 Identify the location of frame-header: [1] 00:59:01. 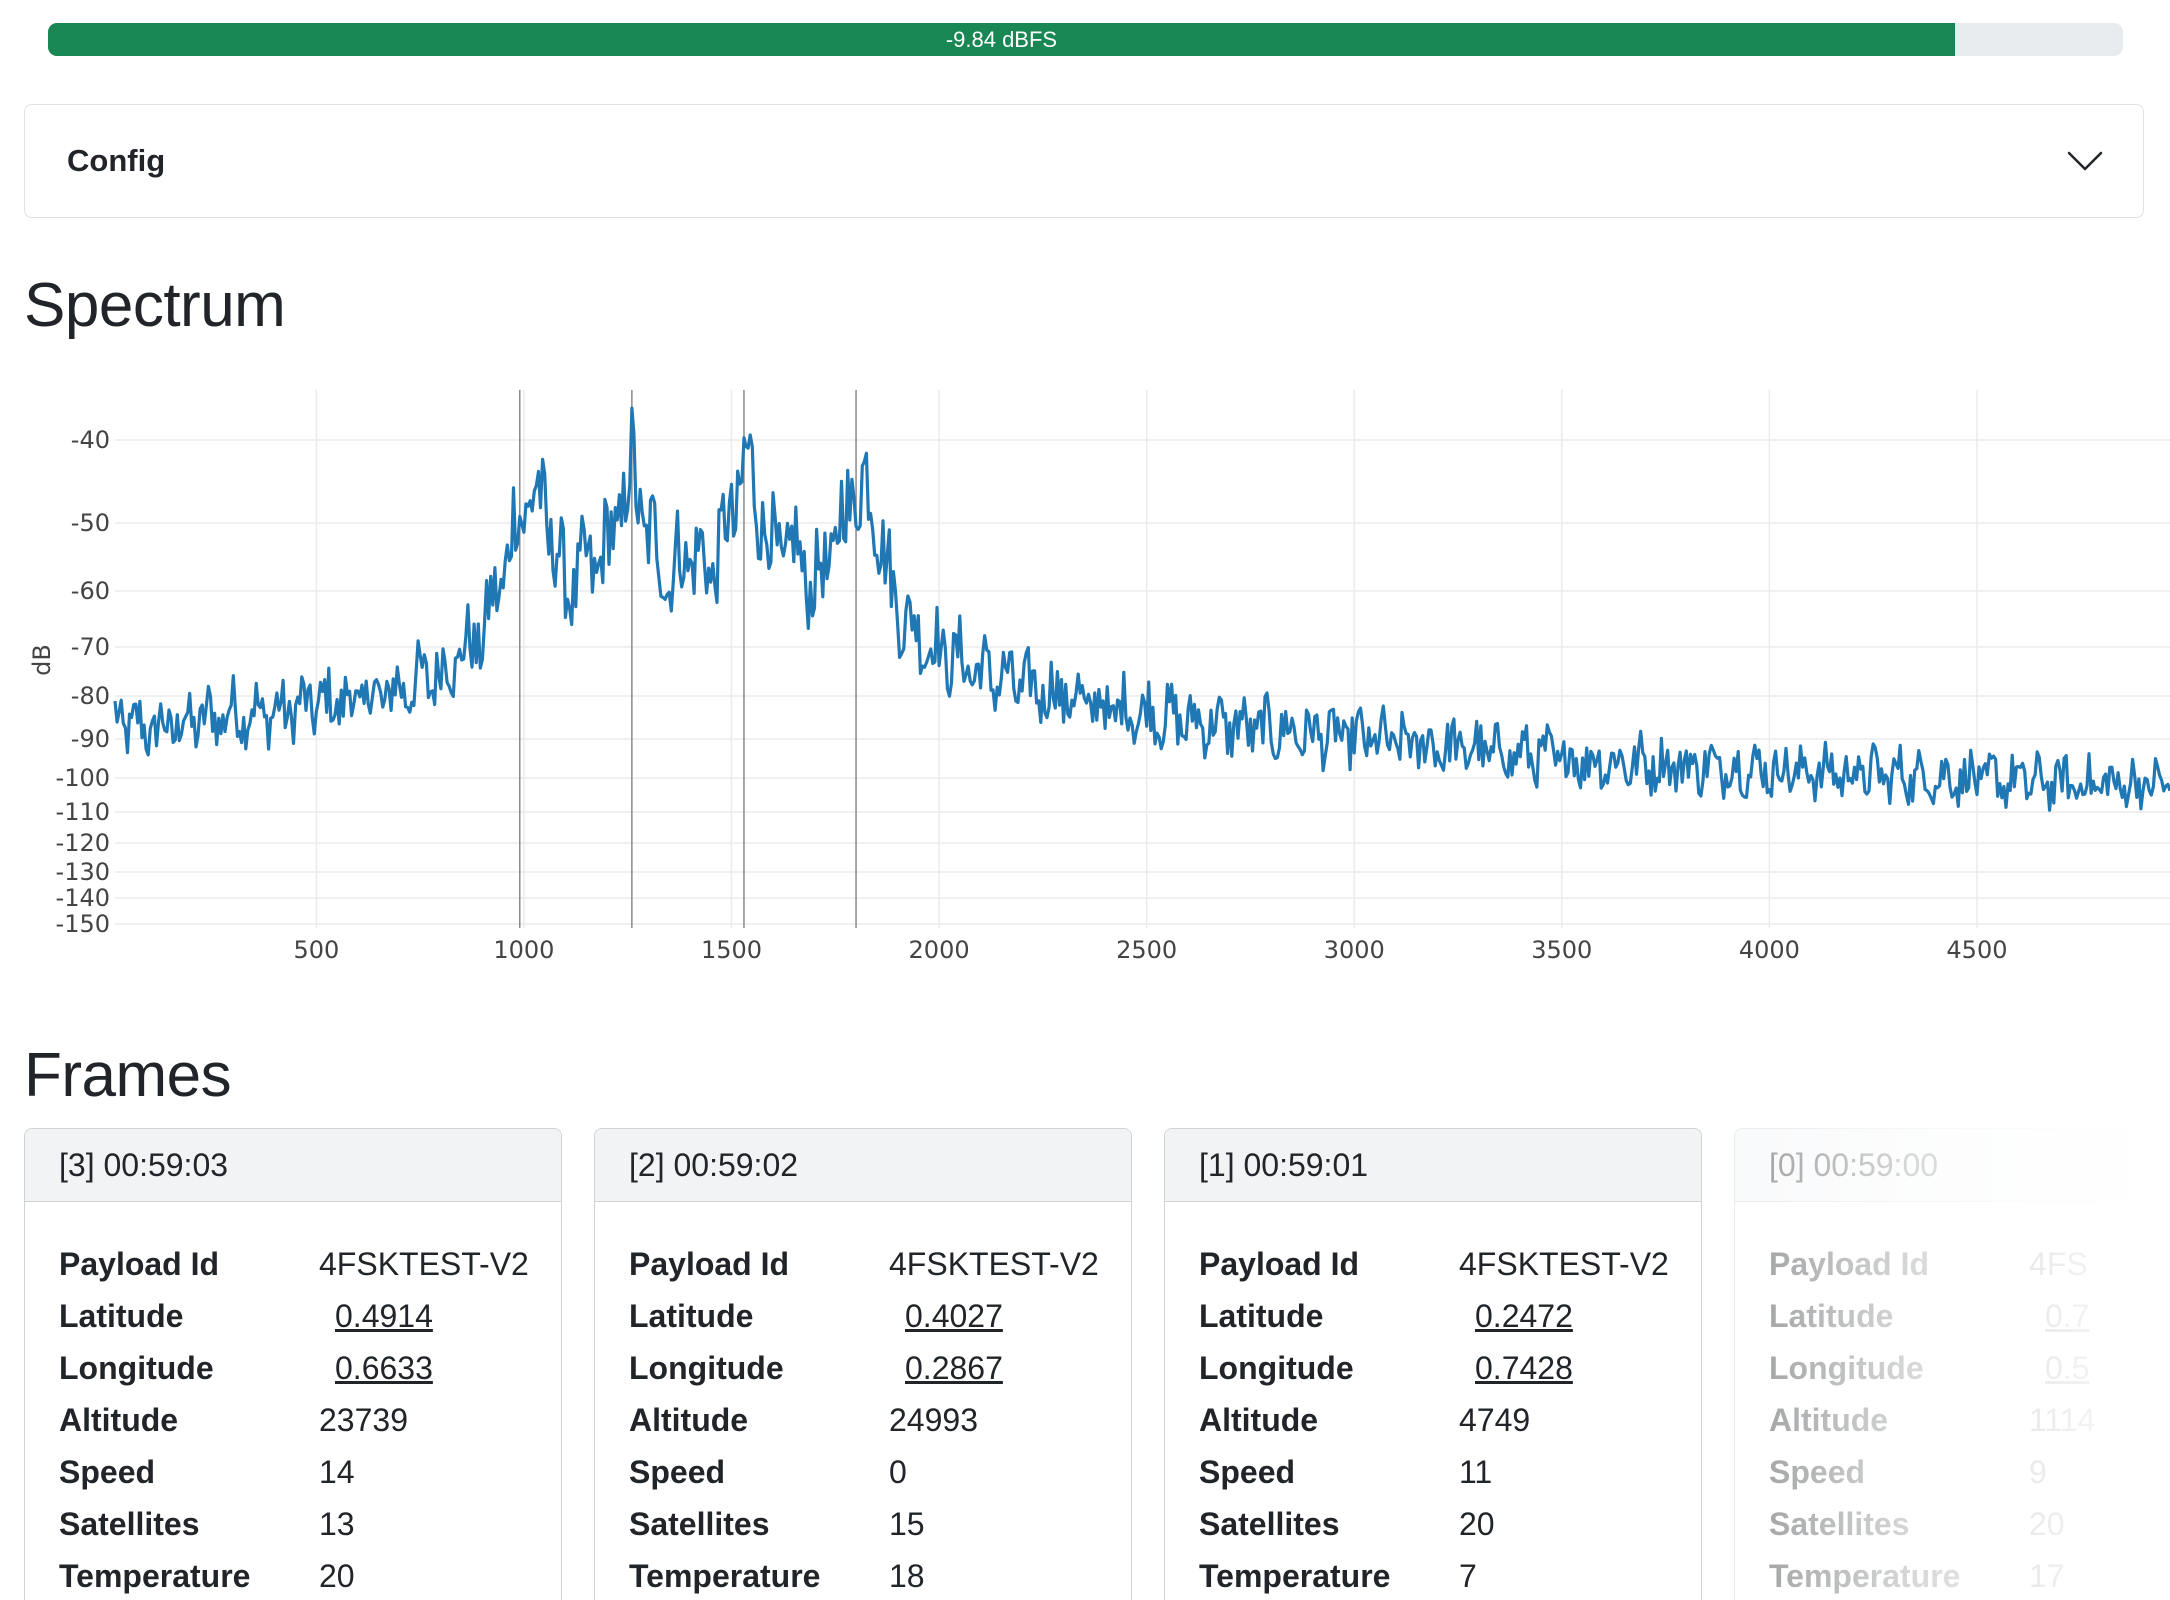
(1433, 1165).